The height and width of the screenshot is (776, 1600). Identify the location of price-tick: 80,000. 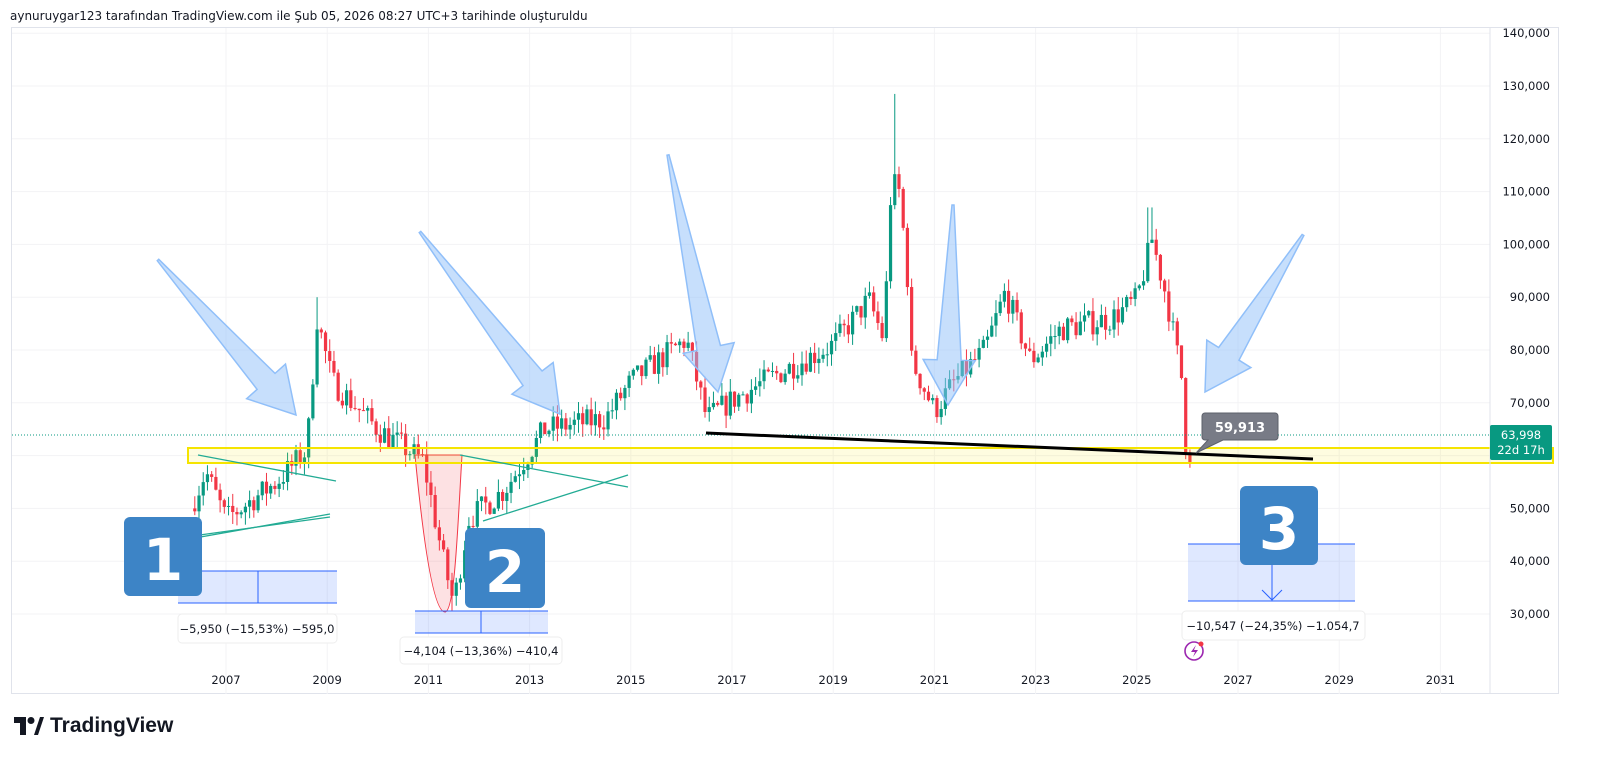
(1530, 350).